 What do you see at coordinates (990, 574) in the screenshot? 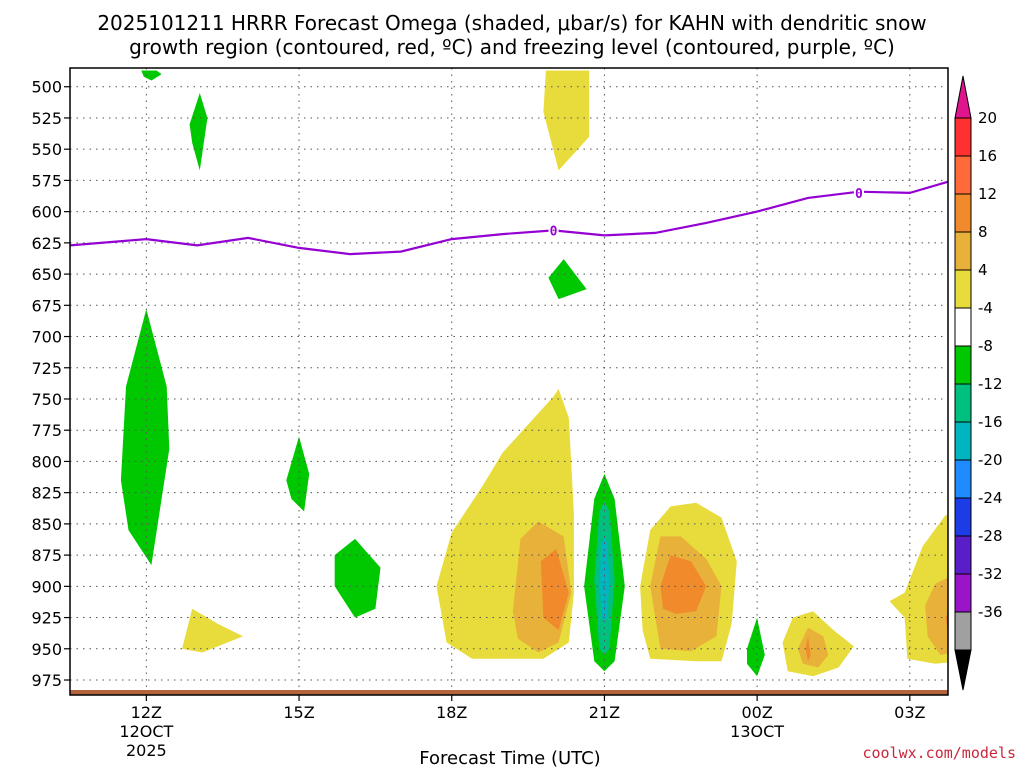
I see `colorbar-level-12: -32` at bounding box center [990, 574].